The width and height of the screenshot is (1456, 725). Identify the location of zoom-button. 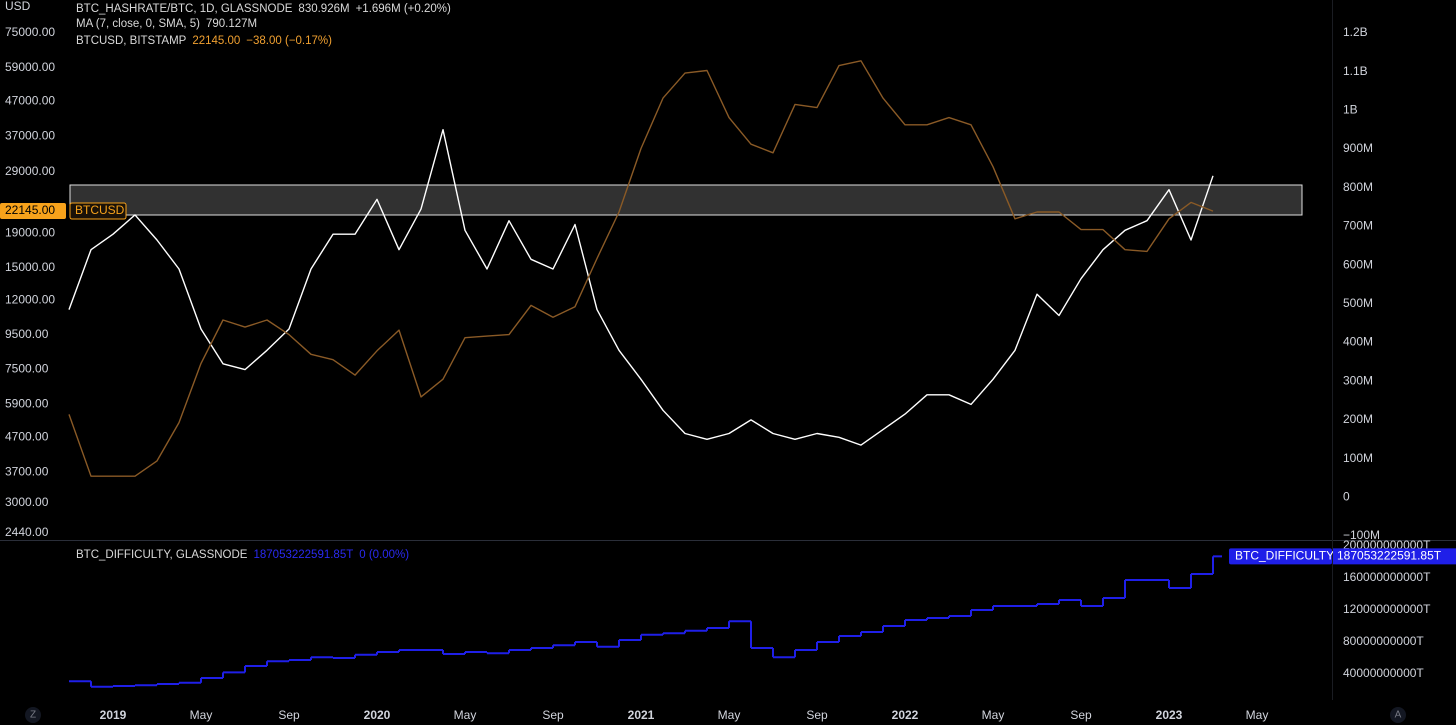
(33, 715).